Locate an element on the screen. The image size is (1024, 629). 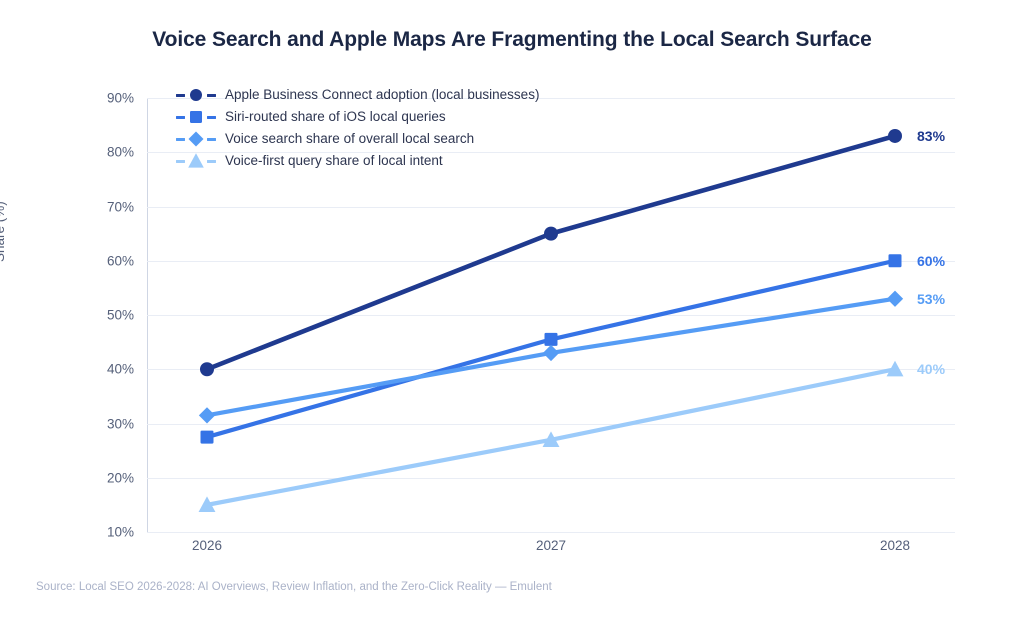
y-tick-70: 70% is located at coordinates (120, 206).